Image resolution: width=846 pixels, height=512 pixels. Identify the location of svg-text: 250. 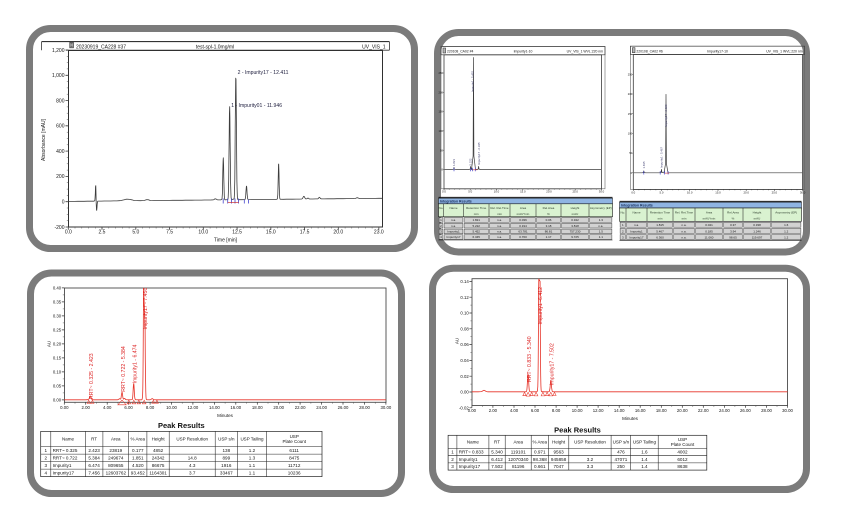
(630, 74).